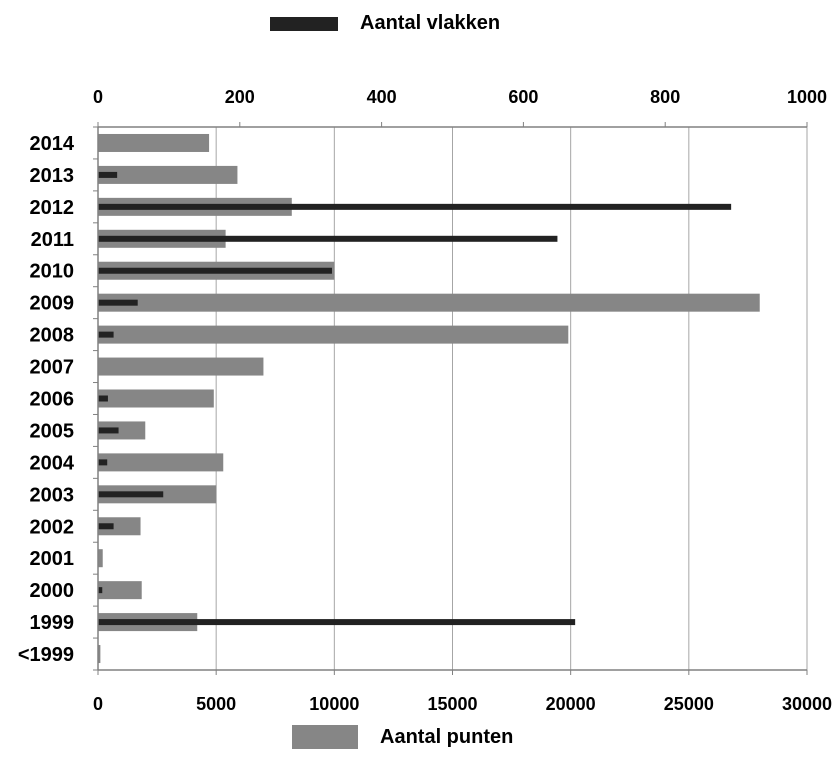  I want to click on category-label: 2007, so click(52, 368).